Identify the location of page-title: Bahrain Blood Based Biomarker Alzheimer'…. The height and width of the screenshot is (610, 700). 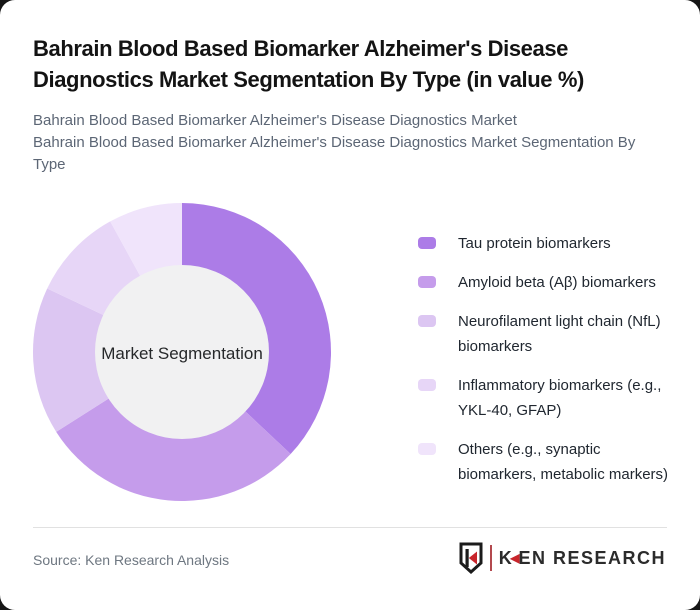
(308, 64).